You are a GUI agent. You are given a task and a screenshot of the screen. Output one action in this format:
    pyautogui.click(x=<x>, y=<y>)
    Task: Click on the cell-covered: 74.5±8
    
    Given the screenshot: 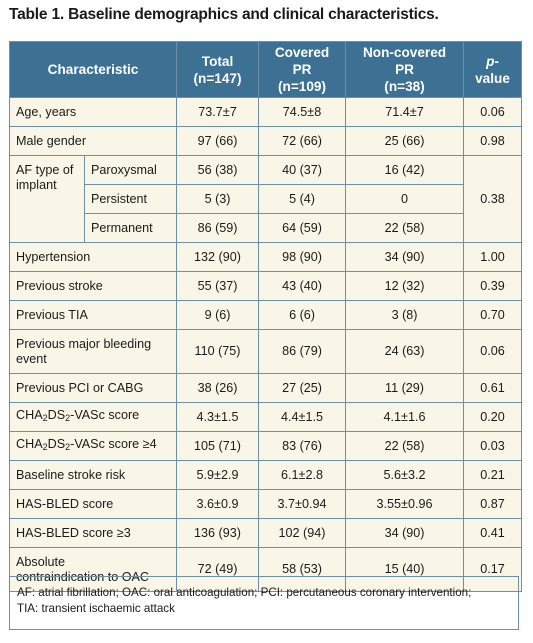 What is the action you would take?
    pyautogui.click(x=302, y=112)
    